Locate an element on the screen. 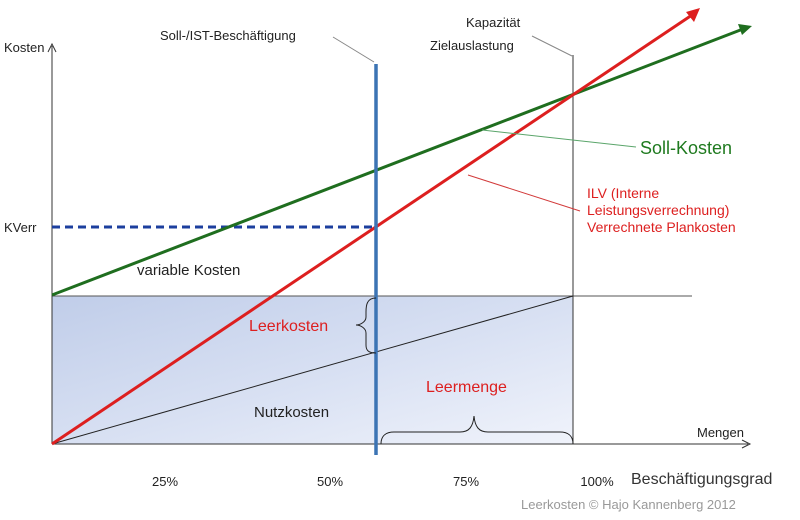 The image size is (800, 520). soll-arrow-icon is located at coordinates (745, 29).